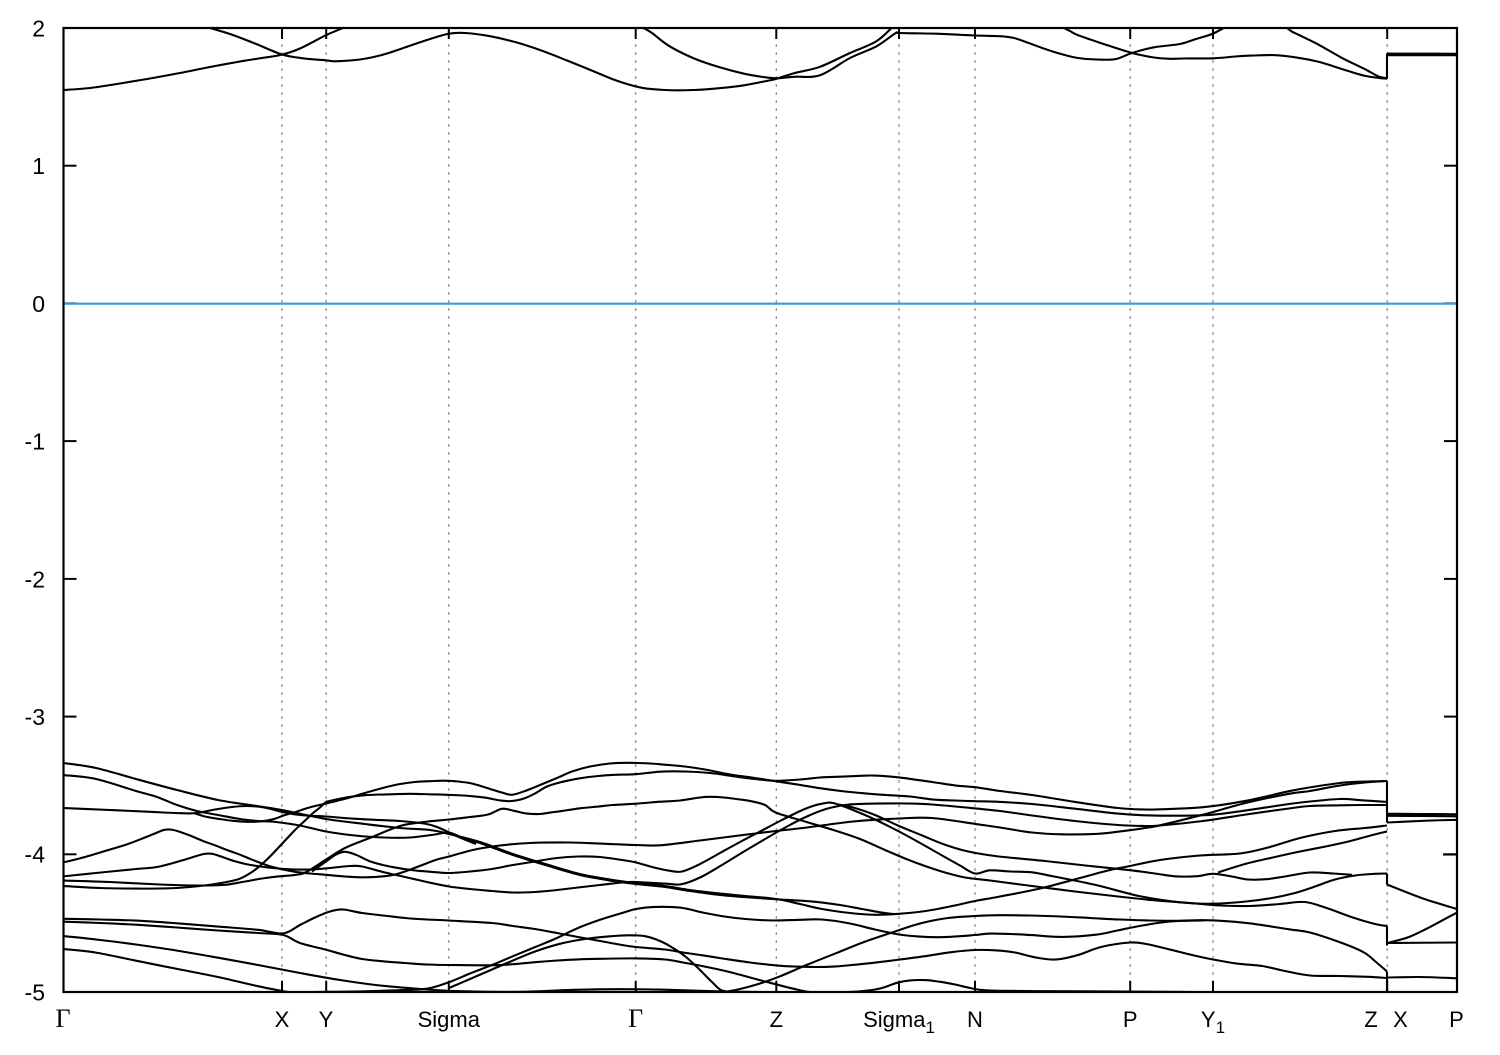 The width and height of the screenshot is (1500, 1055). What do you see at coordinates (35, 442) in the screenshot?
I see `svg-text: -1` at bounding box center [35, 442].